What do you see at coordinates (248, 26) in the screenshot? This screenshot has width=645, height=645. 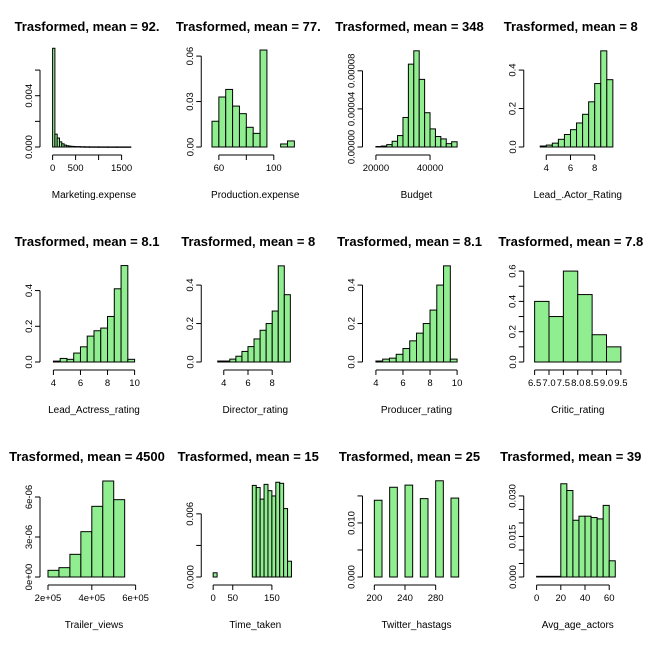 I see `panel-title: Trasformed, mean = 77.` at bounding box center [248, 26].